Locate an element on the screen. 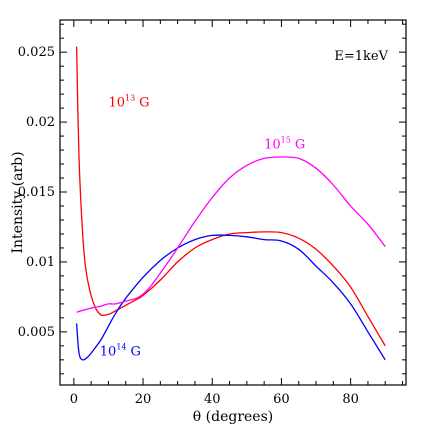 The height and width of the screenshot is (436, 436). x-tick-label: 60 is located at coordinates (281, 399).